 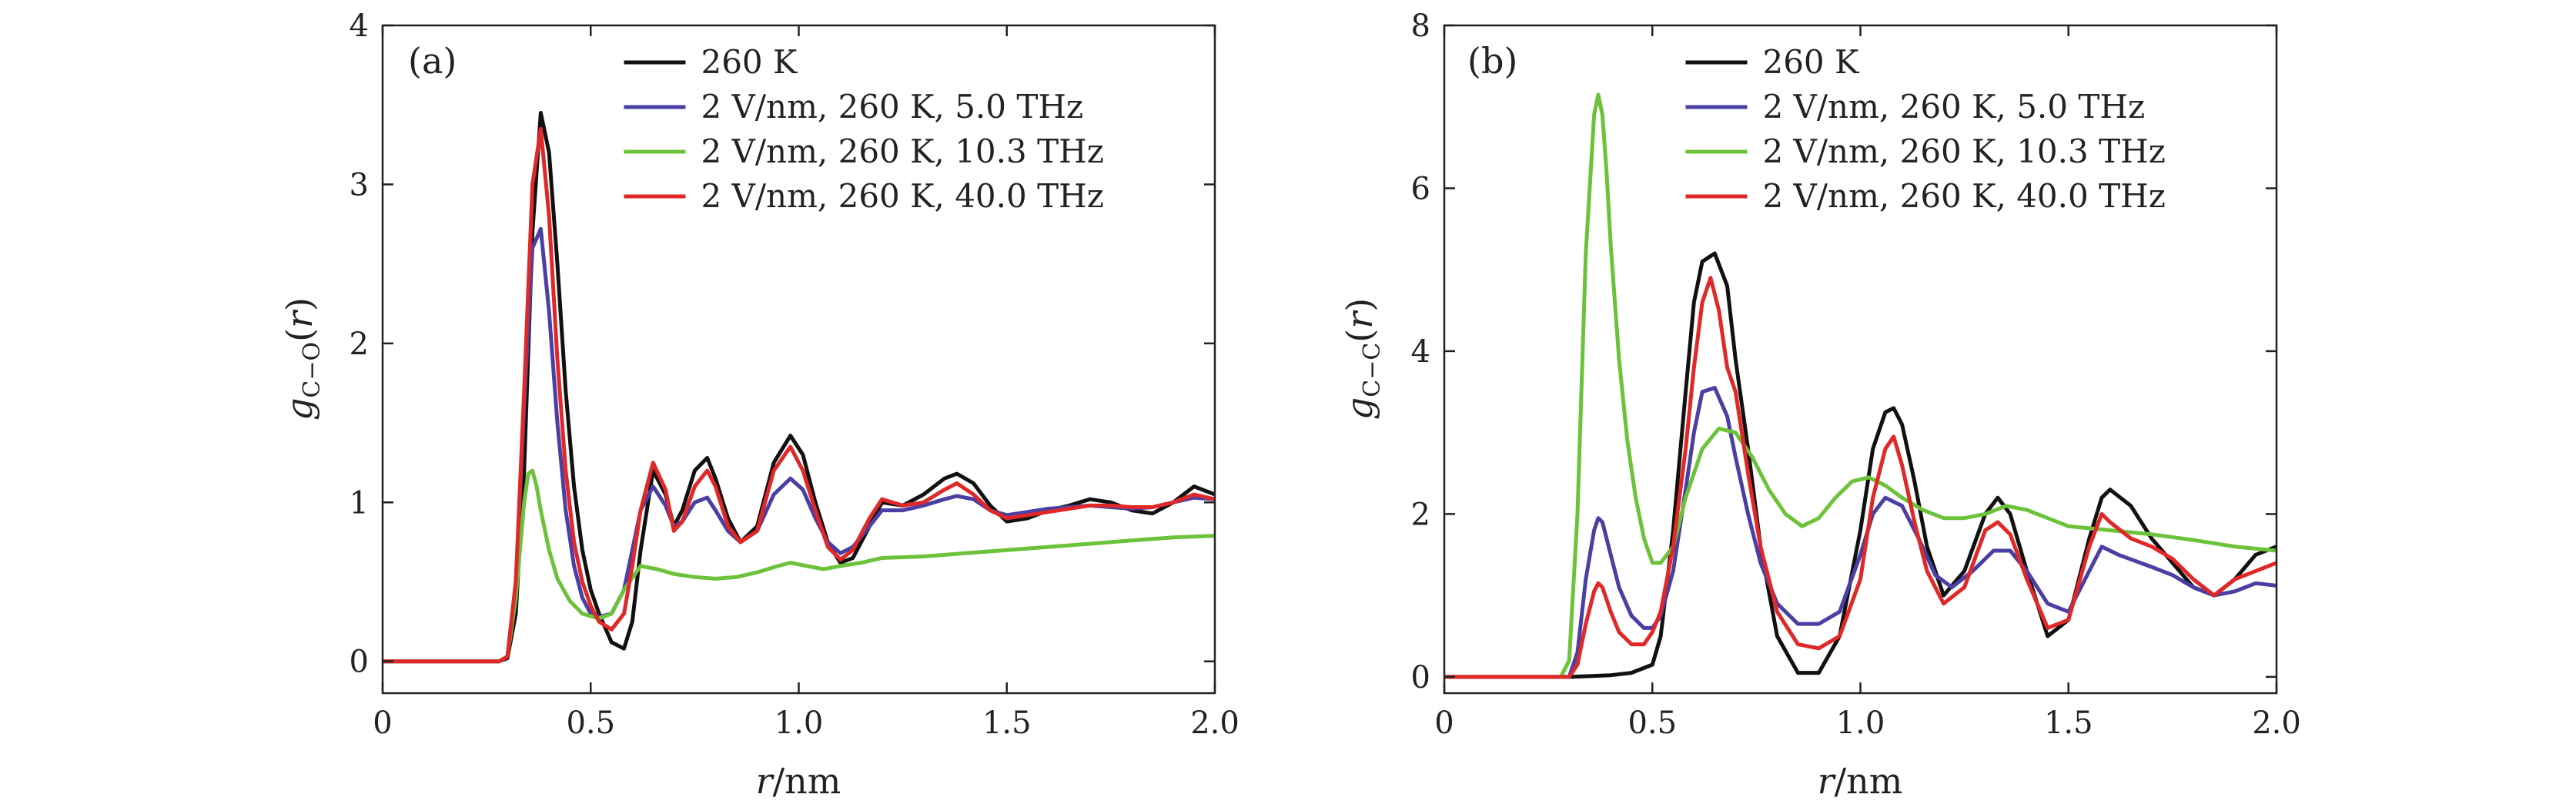 What do you see at coordinates (302, 359) in the screenshot?
I see `y-axis-label: gC−O(r)` at bounding box center [302, 359].